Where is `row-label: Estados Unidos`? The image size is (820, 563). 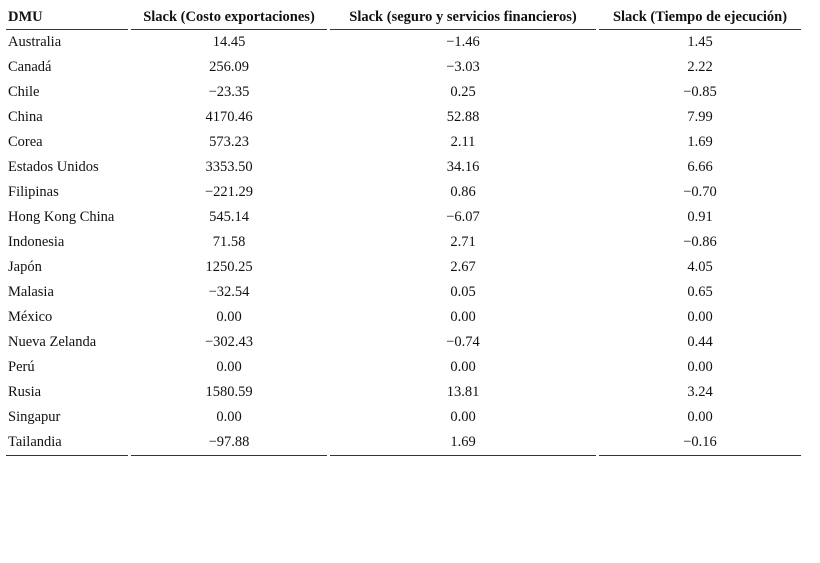
row-label: Estados Unidos is located at coordinates (53, 167).